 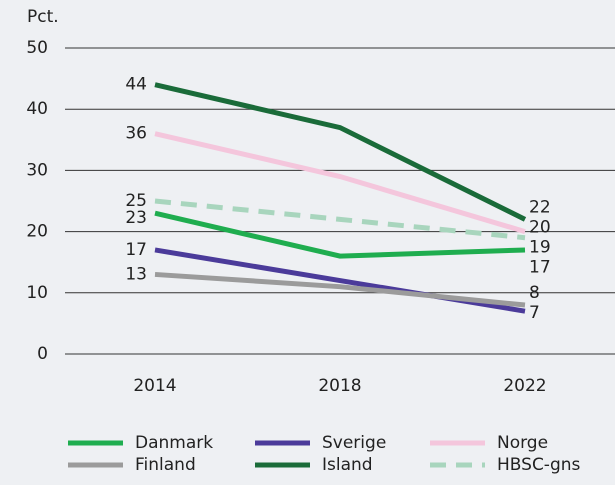 What do you see at coordinates (539, 465) in the screenshot?
I see `legend-label: HBSC-gns` at bounding box center [539, 465].